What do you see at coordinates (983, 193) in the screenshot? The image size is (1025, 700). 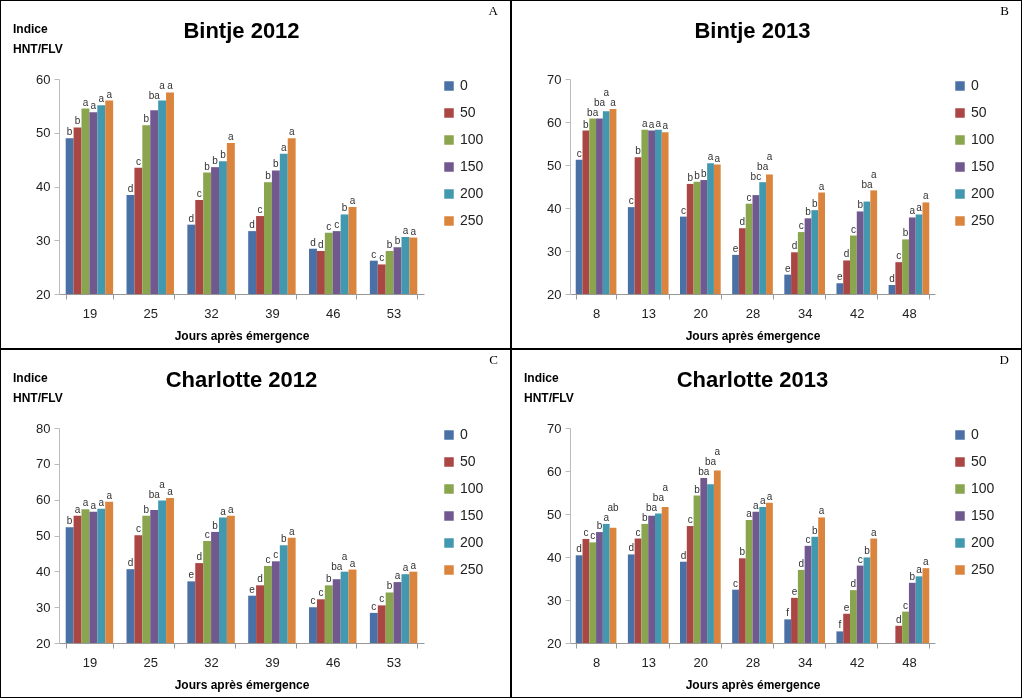 I see `legend-label: 200` at bounding box center [983, 193].